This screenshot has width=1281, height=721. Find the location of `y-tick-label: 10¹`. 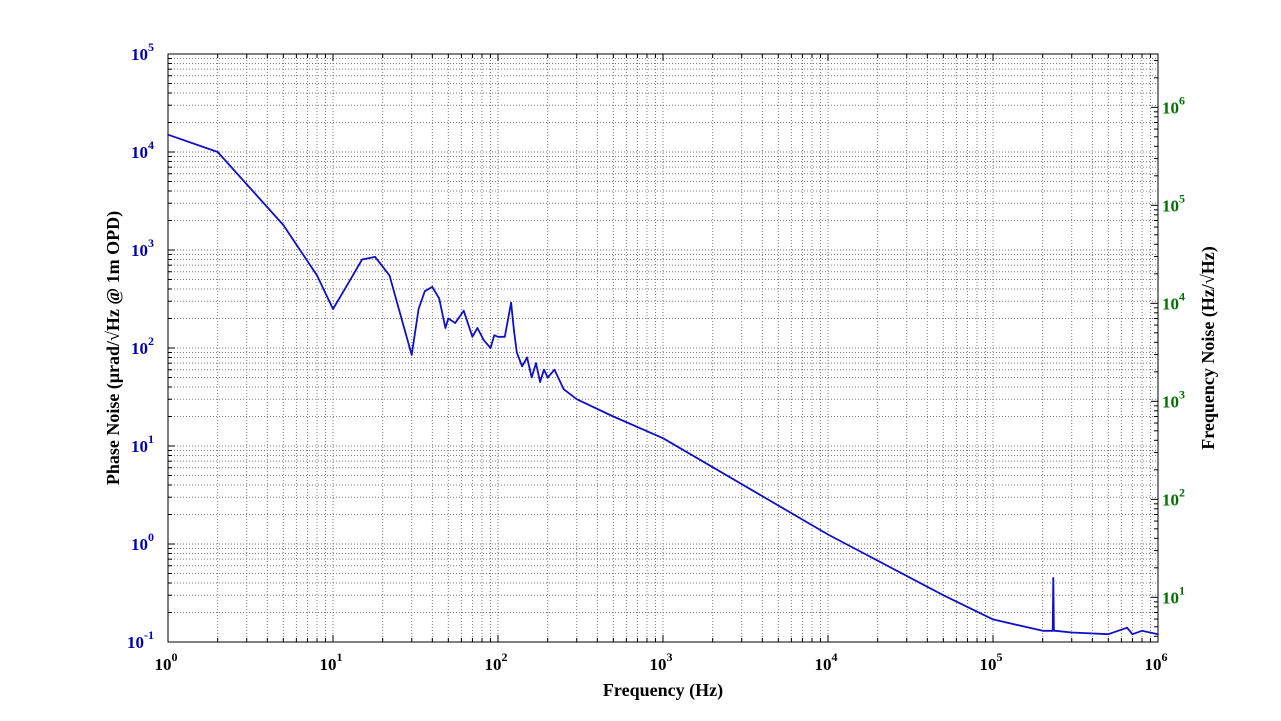

y-tick-label: 10¹ is located at coordinates (142, 444).